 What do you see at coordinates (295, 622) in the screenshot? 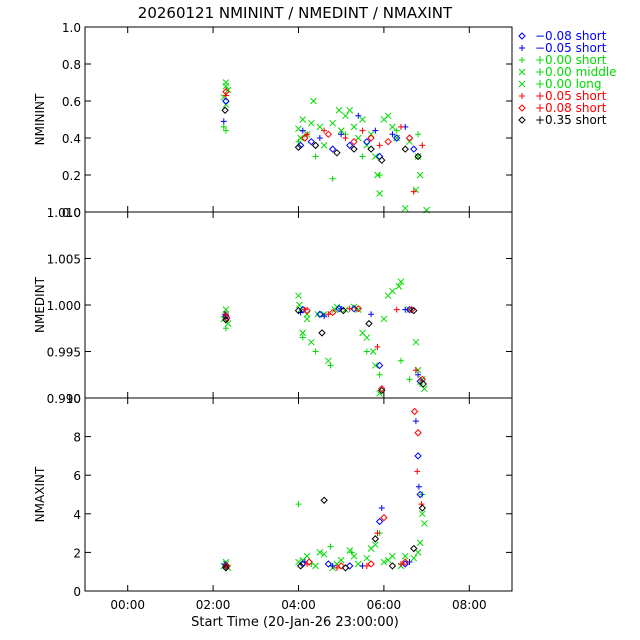
I see `x-axis-label: Start Time (20-Jan-26 23:00:00)` at bounding box center [295, 622].